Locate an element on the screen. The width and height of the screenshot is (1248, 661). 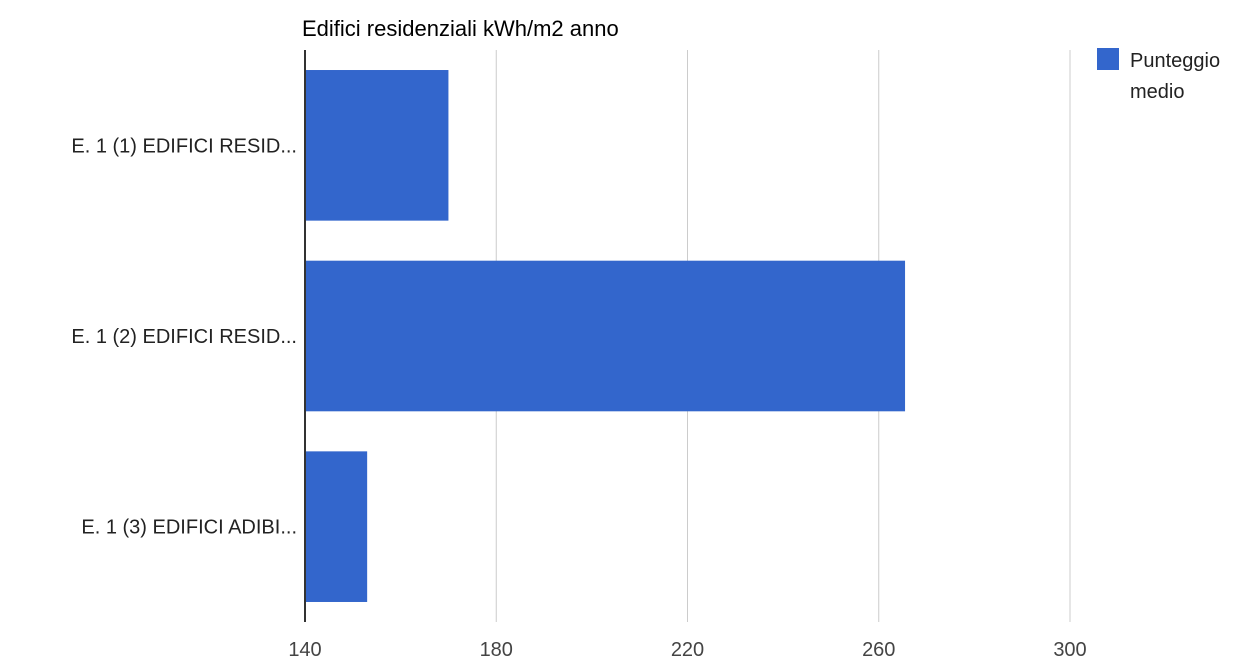
legend-swatch is located at coordinates (1108, 59).